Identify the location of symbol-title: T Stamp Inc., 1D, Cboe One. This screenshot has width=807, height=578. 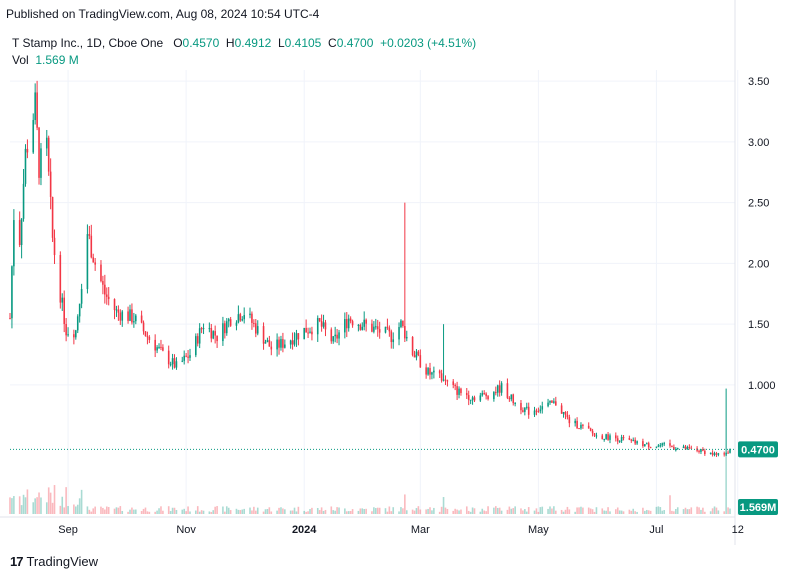
(88, 43).